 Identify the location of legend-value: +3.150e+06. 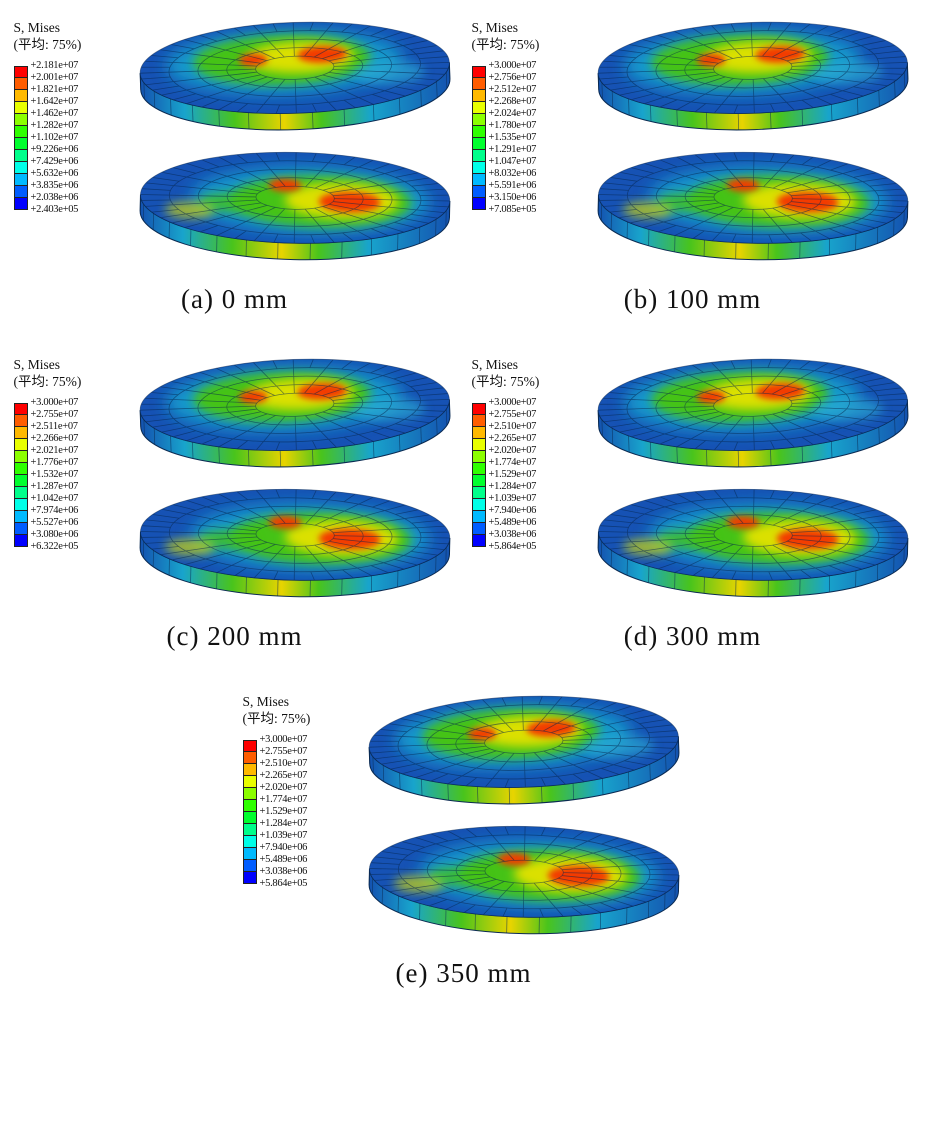
(512, 197).